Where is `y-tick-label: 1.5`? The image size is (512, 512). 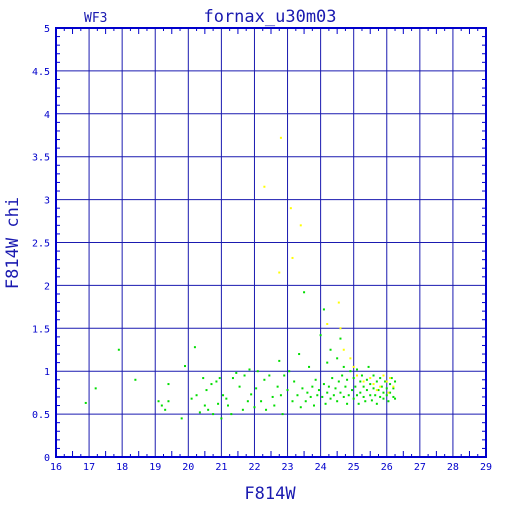
y-tick-label: 1.5 is located at coordinates (41, 329).